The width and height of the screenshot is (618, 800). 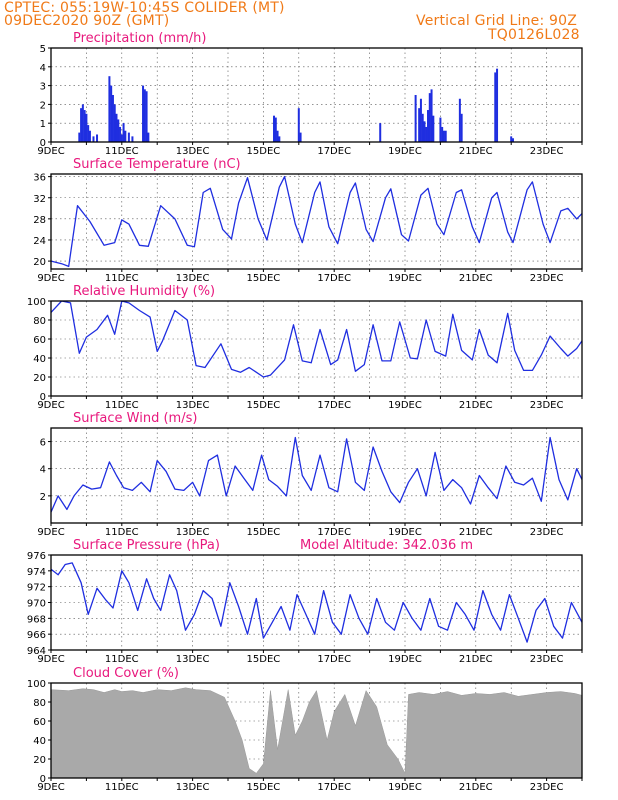 What do you see at coordinates (39, 178) in the screenshot?
I see `y-tick-label: 36` at bounding box center [39, 178].